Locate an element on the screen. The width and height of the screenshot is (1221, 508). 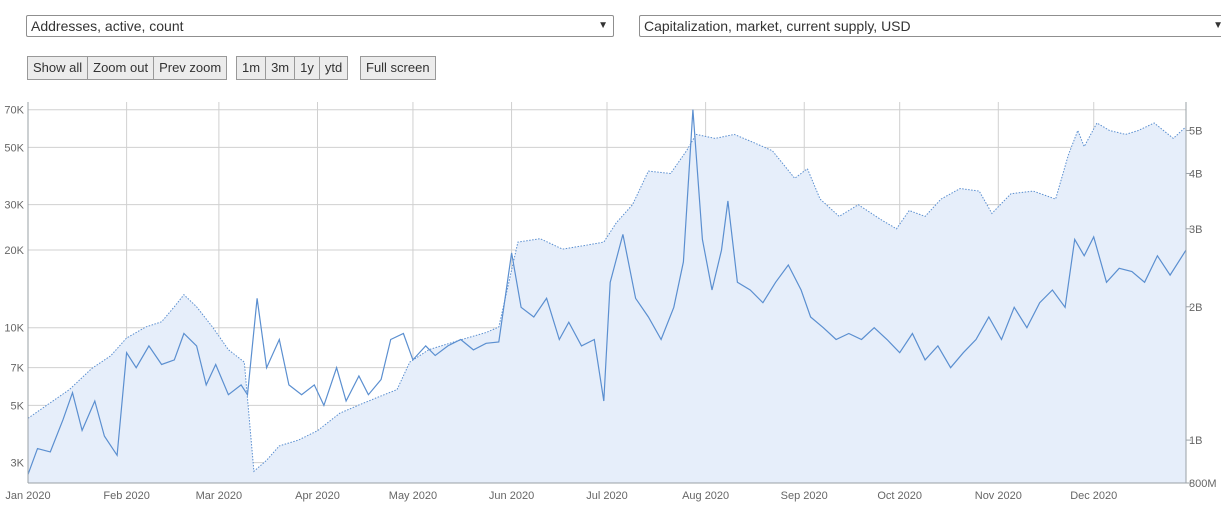
show-all-button: Show all is located at coordinates (58, 68).